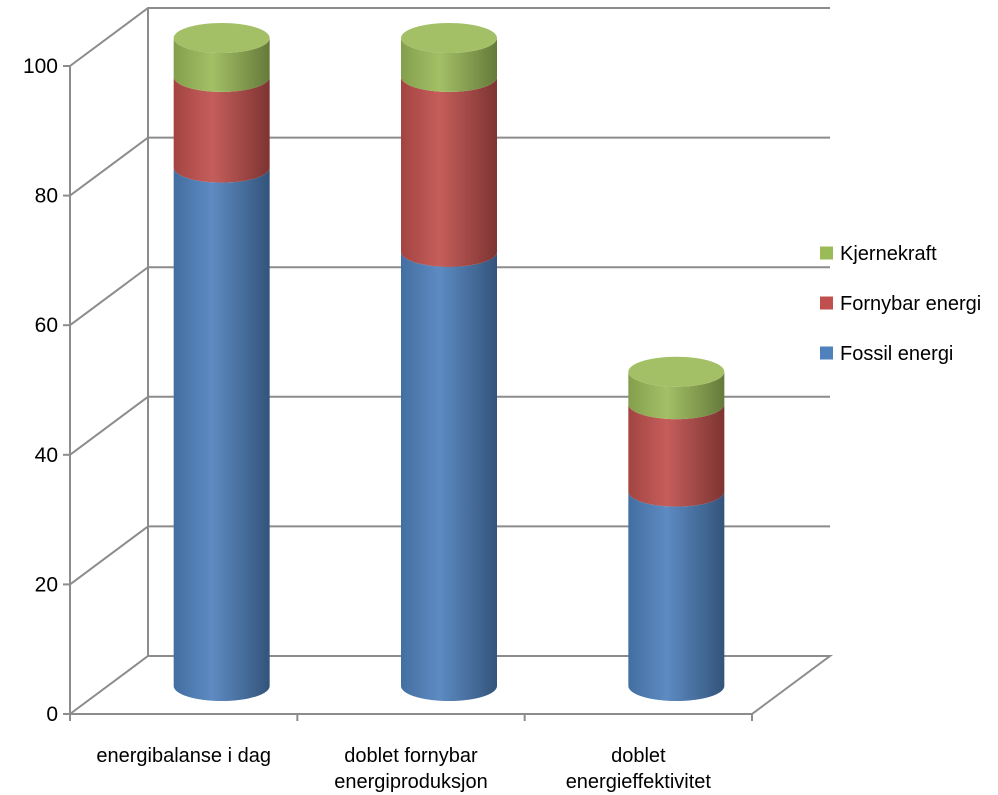  What do you see at coordinates (46, 390) in the screenshot?
I see `y-axis-ticks: 0 20 40 60 80 100` at bounding box center [46, 390].